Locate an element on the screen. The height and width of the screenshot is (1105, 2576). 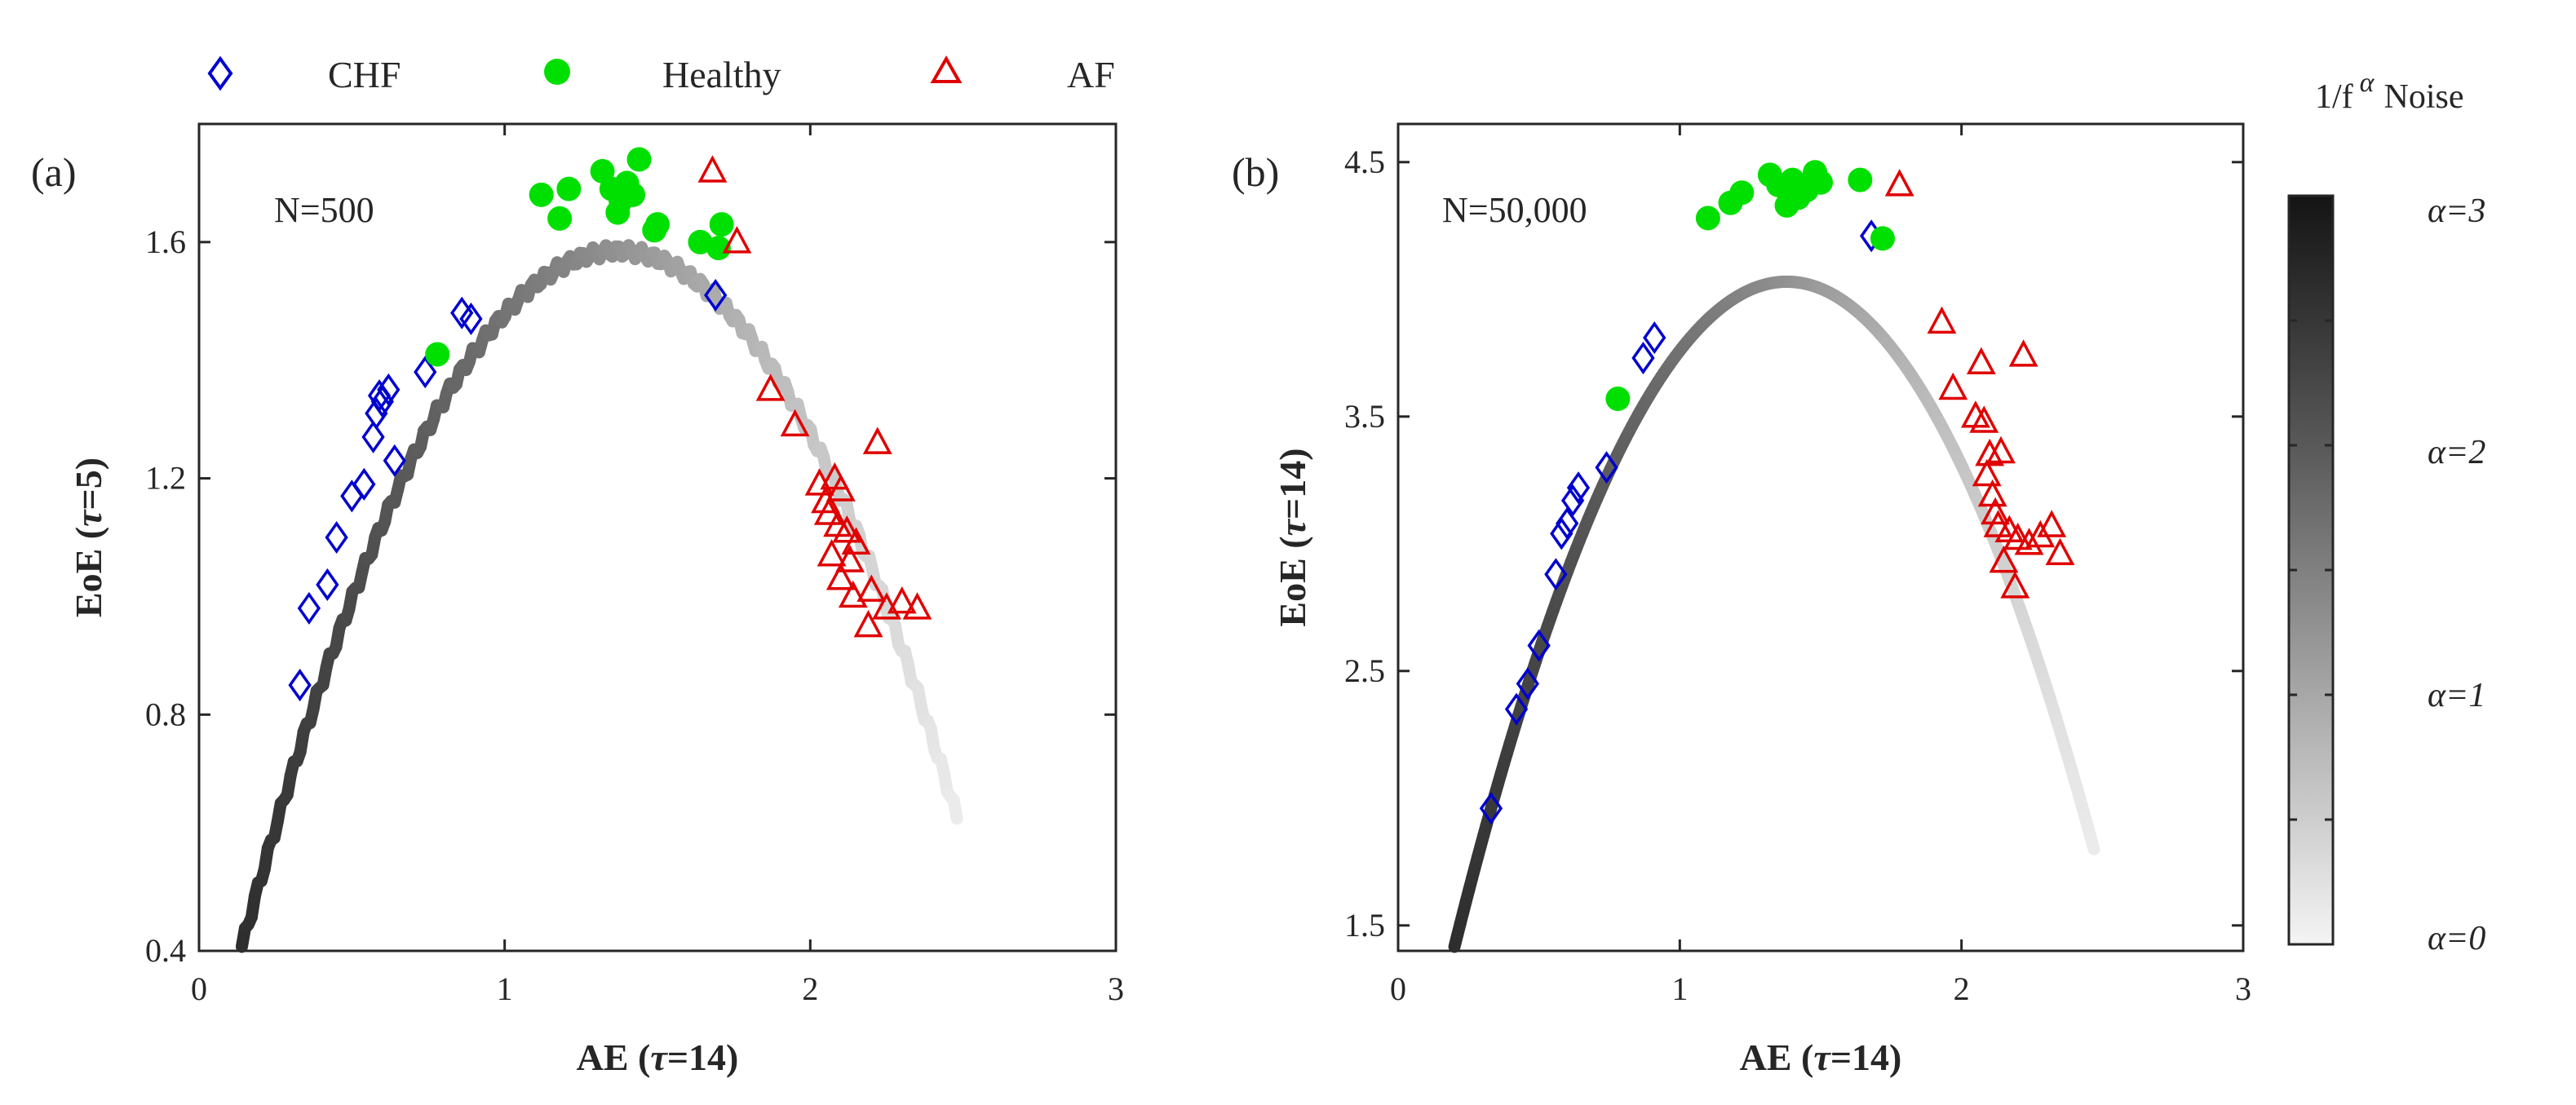
panel-b-y-tick-label: 4.5 is located at coordinates (1364, 162).